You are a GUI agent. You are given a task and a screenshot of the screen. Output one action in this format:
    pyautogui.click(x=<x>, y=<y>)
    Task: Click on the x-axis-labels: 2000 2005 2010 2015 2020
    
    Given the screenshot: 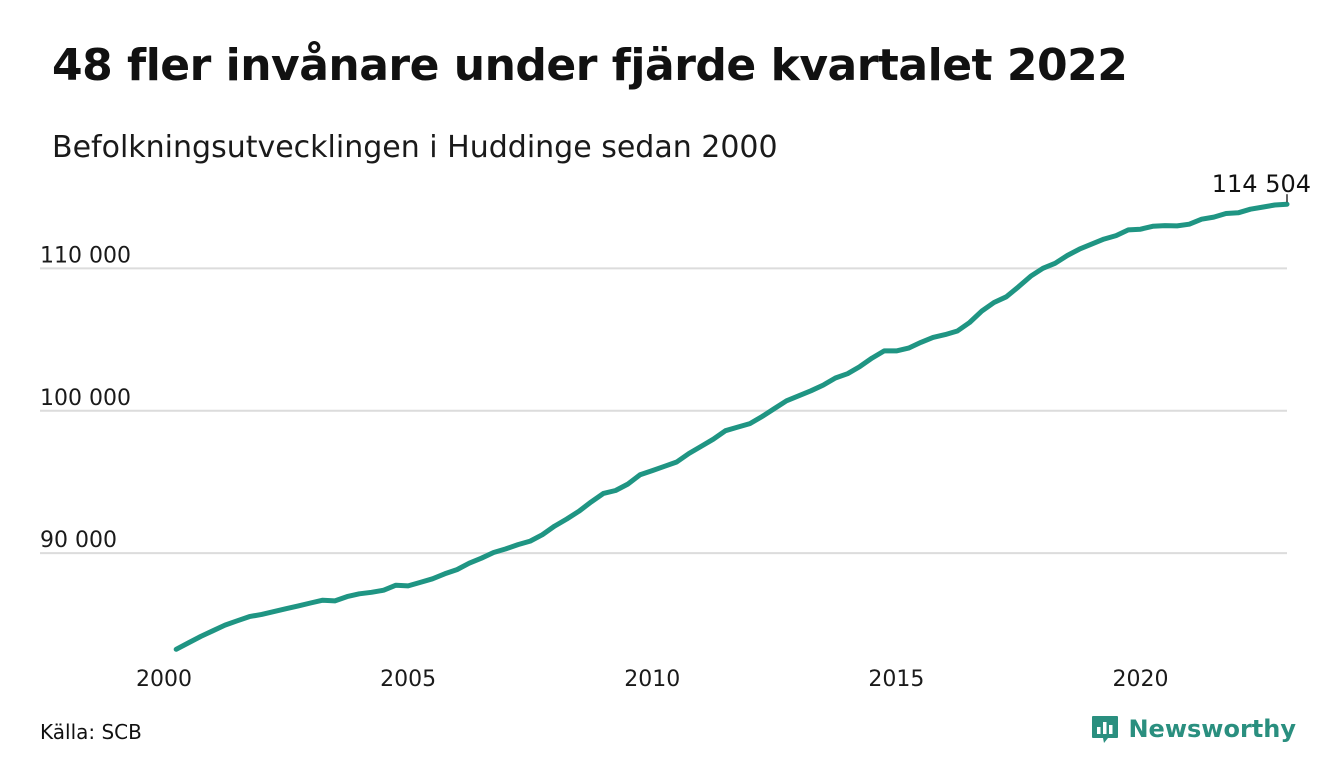 What is the action you would take?
    pyautogui.click(x=652, y=679)
    